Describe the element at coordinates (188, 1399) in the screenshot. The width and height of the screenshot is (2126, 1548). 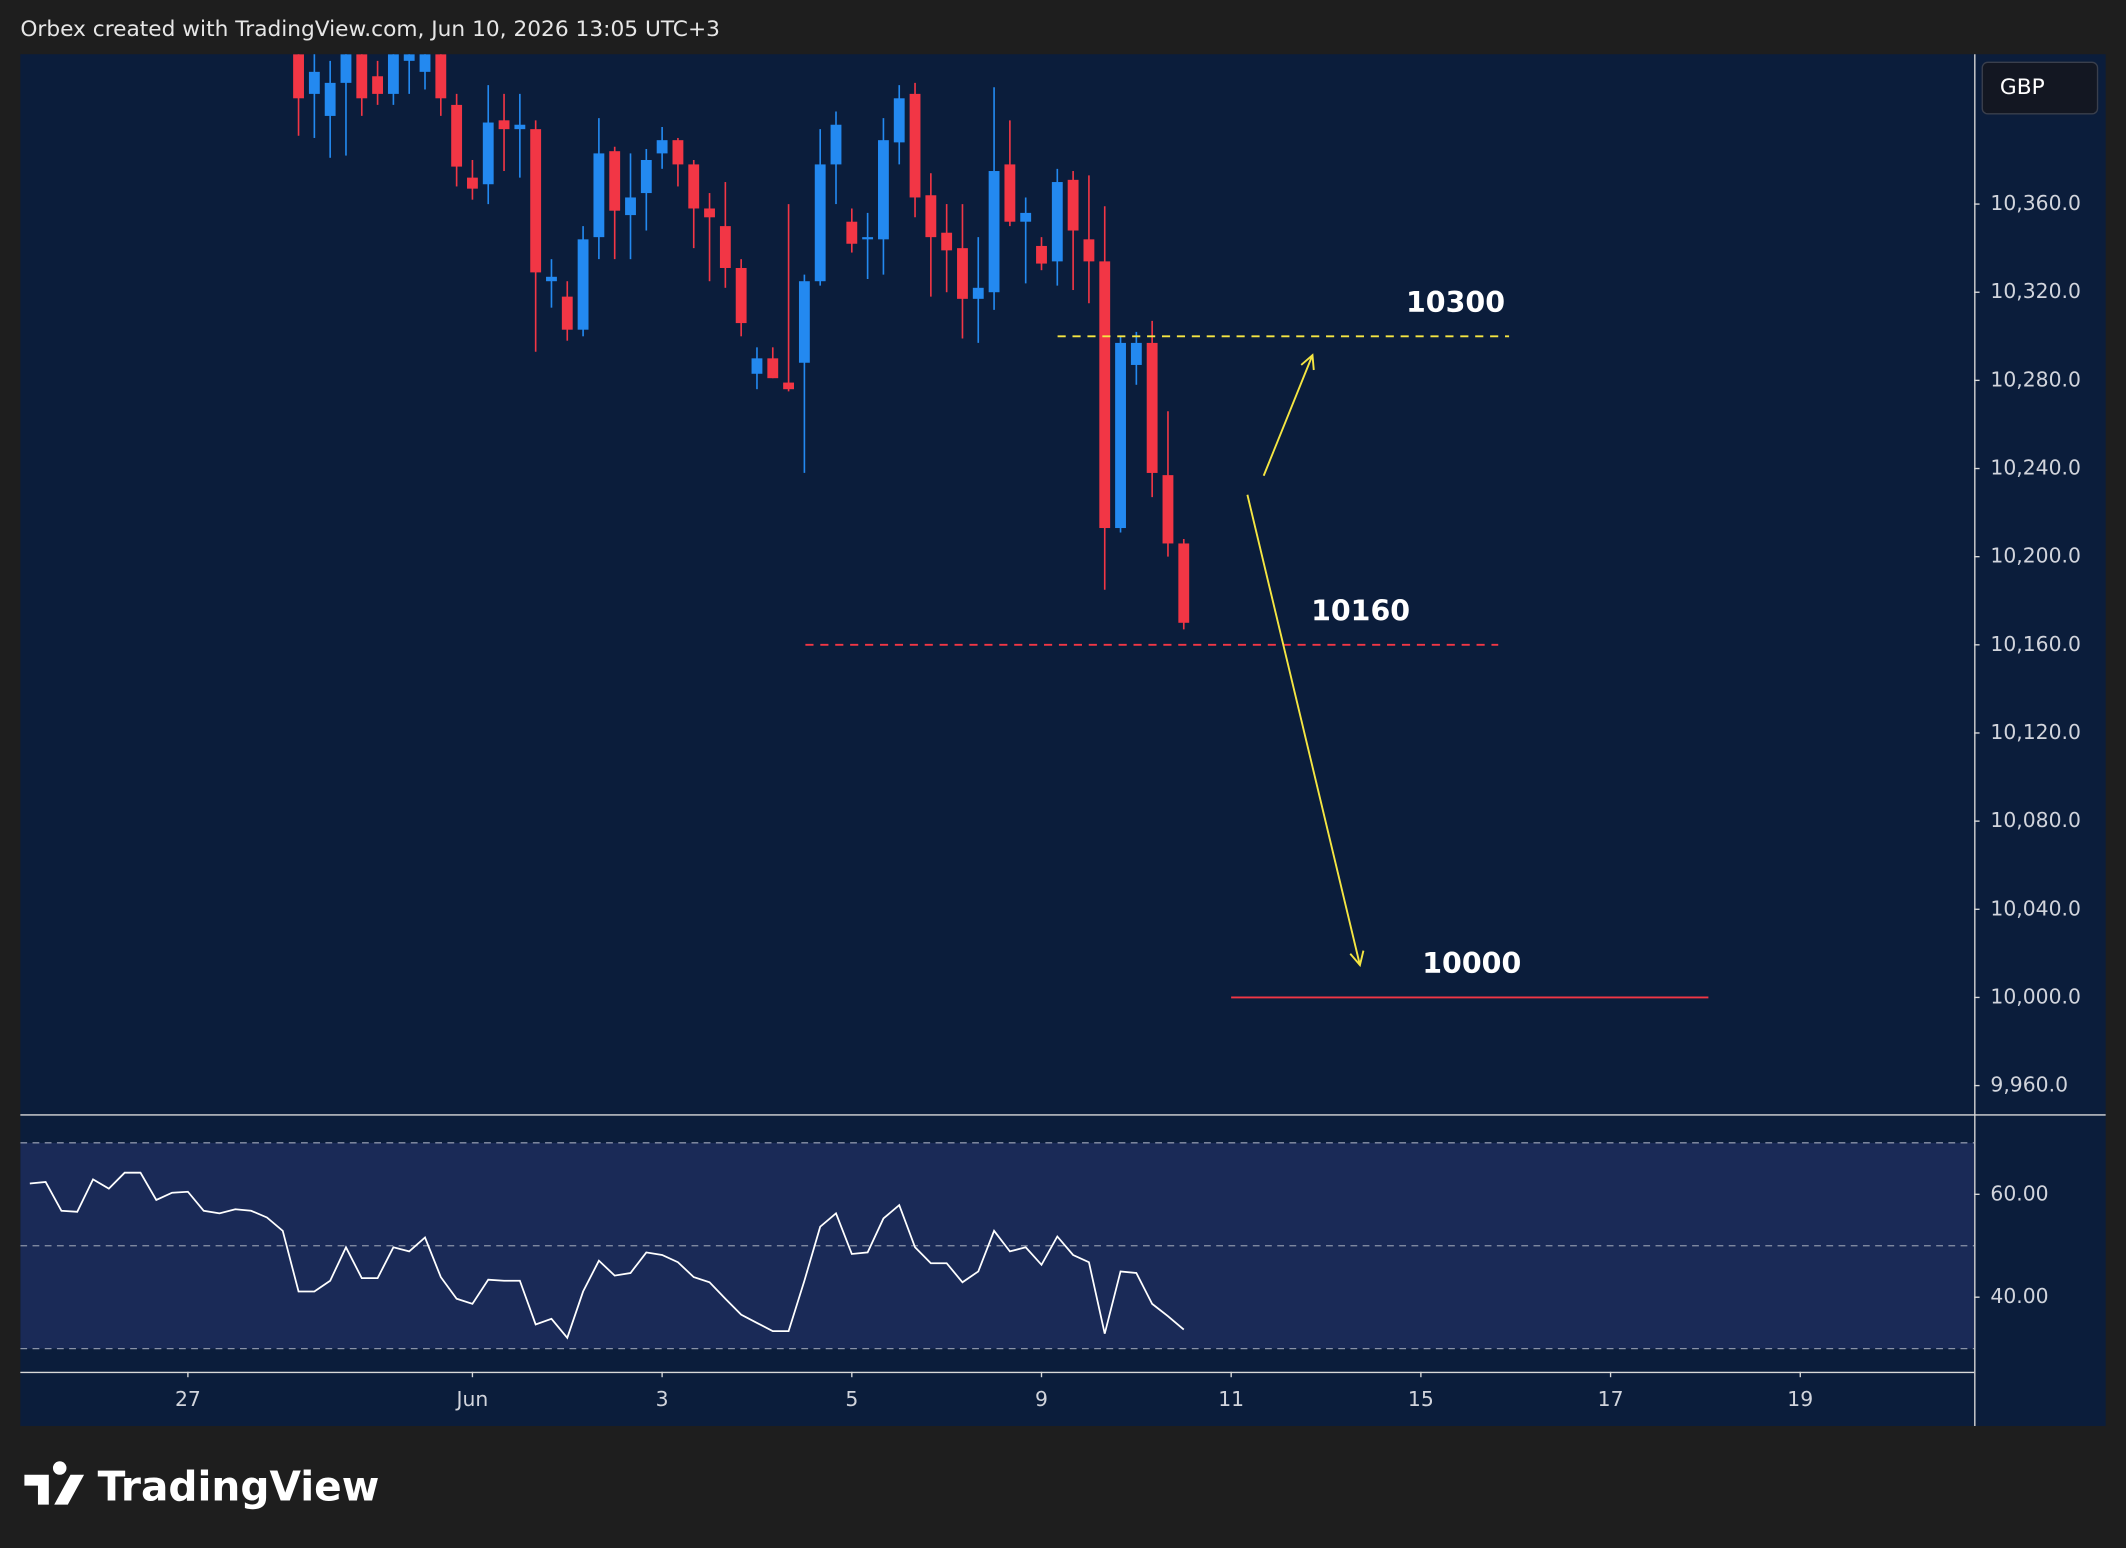
I see `x-tick-label: 27` at that location.